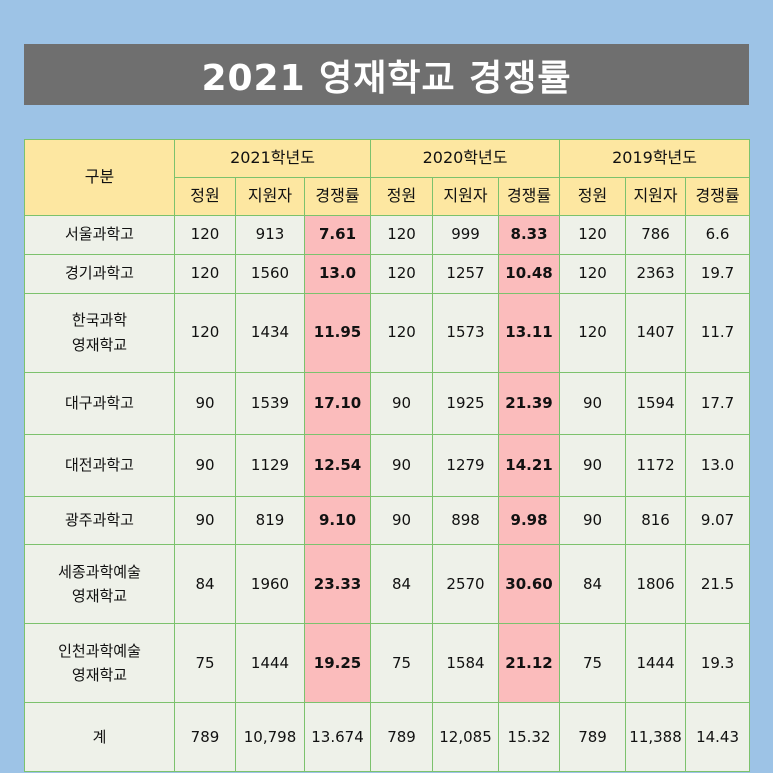 This screenshot has height=773, width=773. Describe the element at coordinates (718, 737) in the screenshot. I see `ratio-cell: 14.43` at that location.